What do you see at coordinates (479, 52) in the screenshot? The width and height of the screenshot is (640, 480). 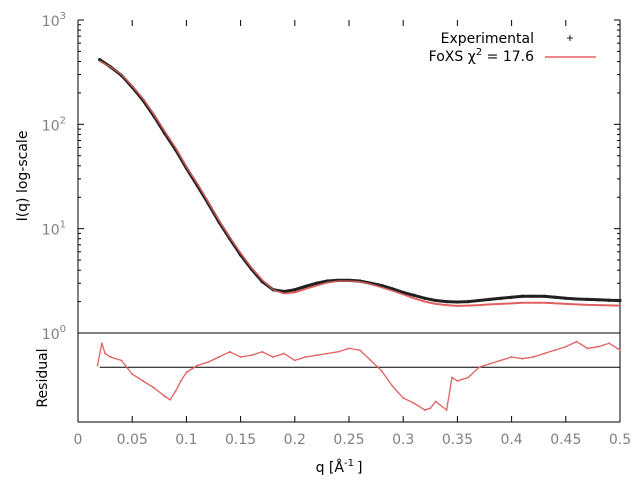 I see `legend-fit-exponent: 2` at bounding box center [479, 52].